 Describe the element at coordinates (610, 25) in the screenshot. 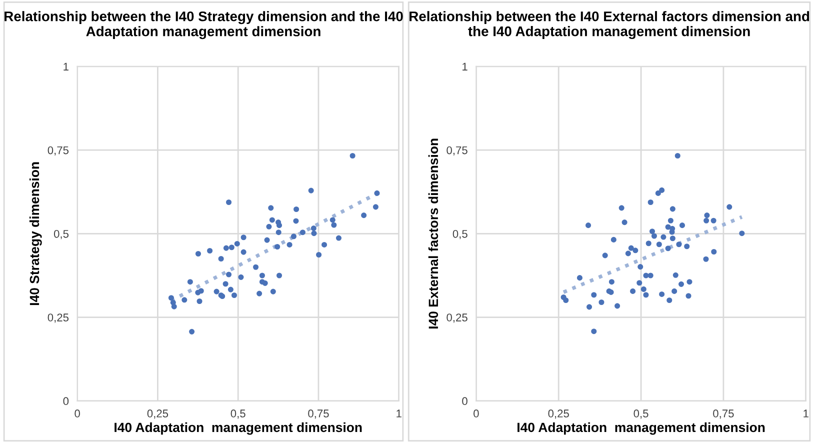

I see `chart-title: Relationship between the I40 External factors dimension and the I40 Adaptation management dimension` at that location.